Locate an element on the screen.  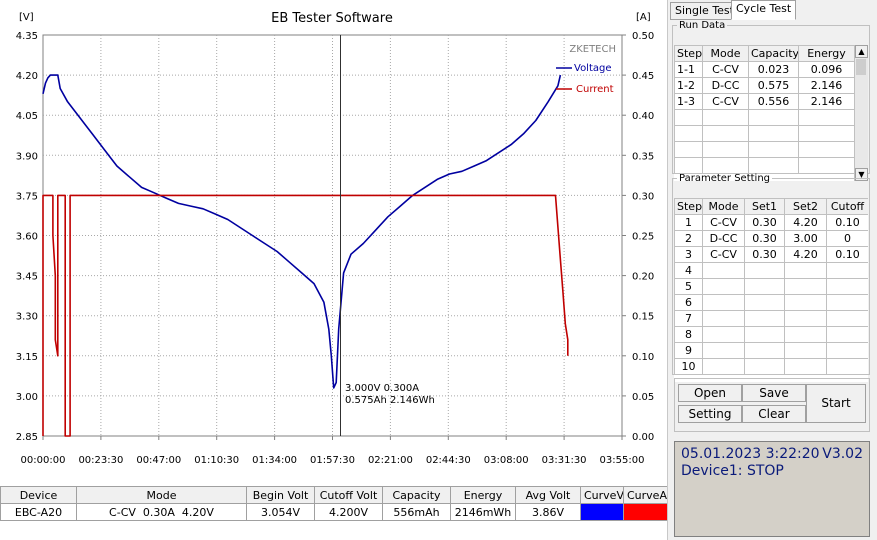
left-axis-unit: [V] is located at coordinates (26, 17).